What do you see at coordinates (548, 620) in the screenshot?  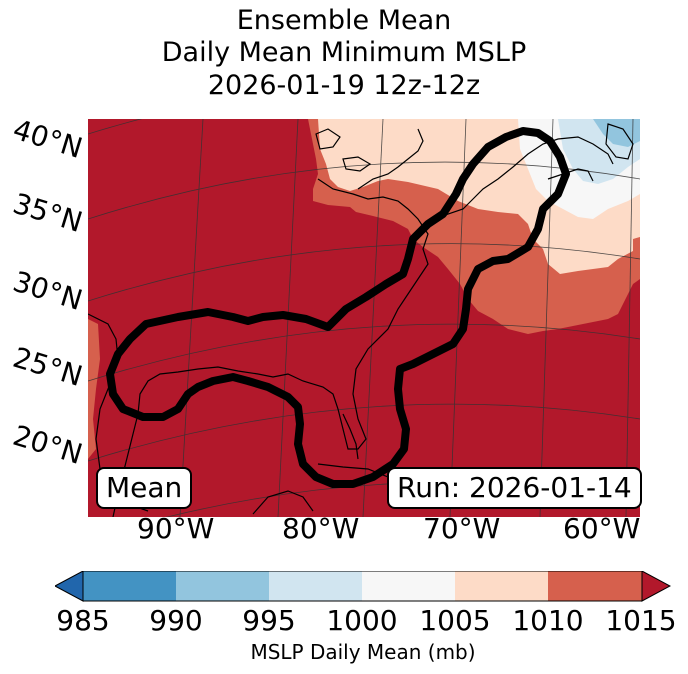 I see `colorbar-tick-1010: 1010` at bounding box center [548, 620].